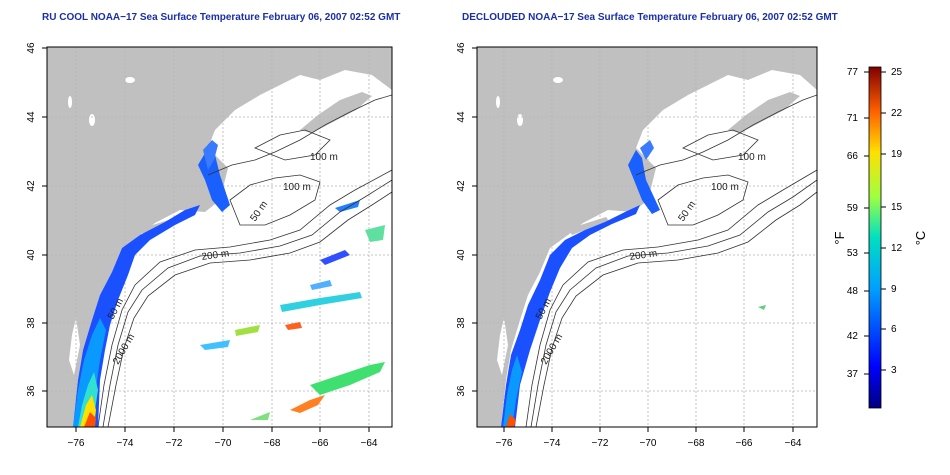  What do you see at coordinates (894, 370) in the screenshot?
I see `celsius-tick: 3` at bounding box center [894, 370].